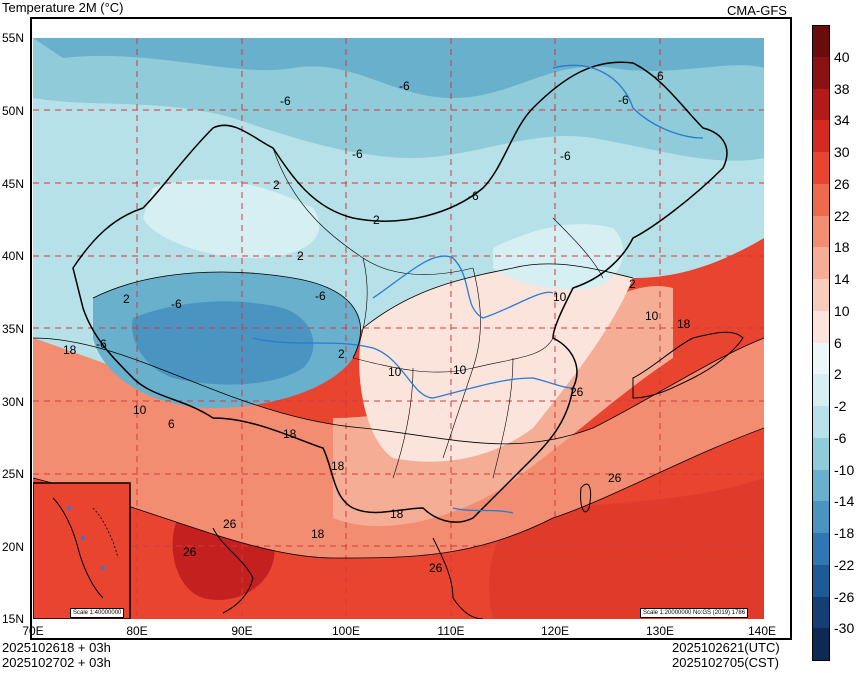 Image resolution: width=859 pixels, height=673 pixels. Describe the element at coordinates (660, 631) in the screenshot. I see `lon-label: 130E` at that location.